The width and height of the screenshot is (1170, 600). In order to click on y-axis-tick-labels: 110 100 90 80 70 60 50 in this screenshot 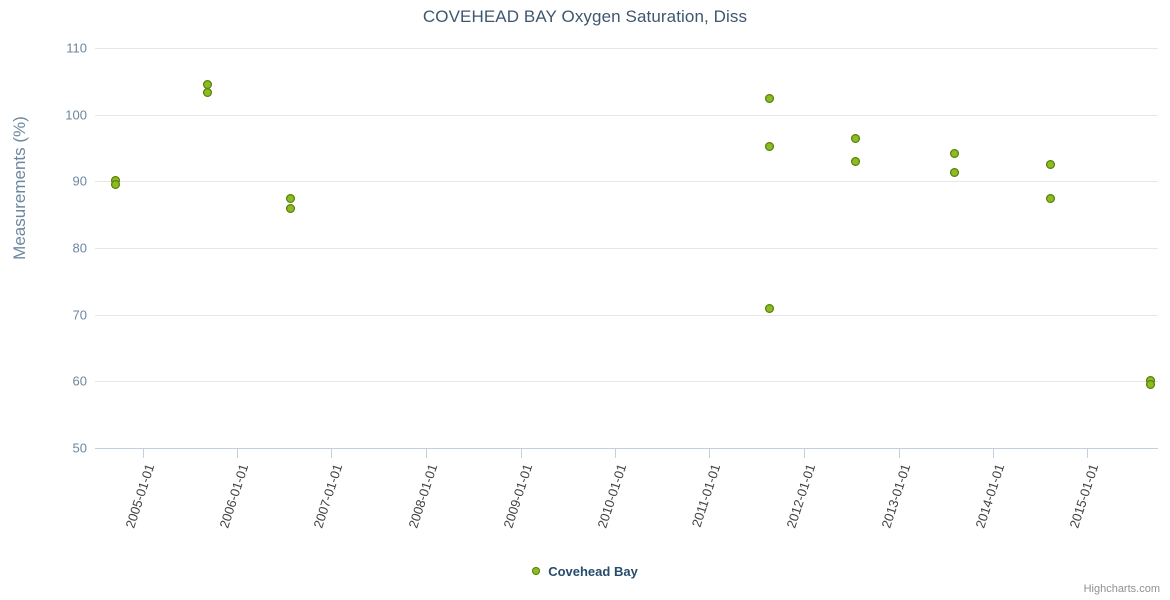, I will do `click(52, 248)`.